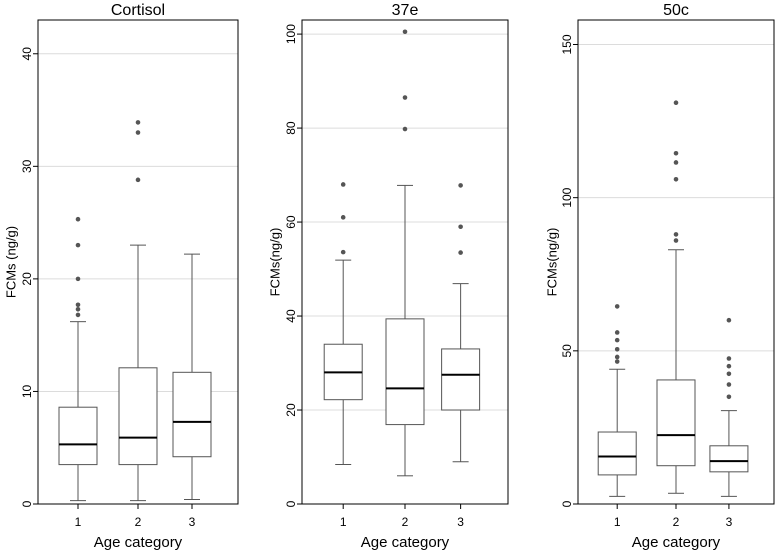 The image size is (783, 557). I want to click on y-tick-label: 150, so click(567, 44).